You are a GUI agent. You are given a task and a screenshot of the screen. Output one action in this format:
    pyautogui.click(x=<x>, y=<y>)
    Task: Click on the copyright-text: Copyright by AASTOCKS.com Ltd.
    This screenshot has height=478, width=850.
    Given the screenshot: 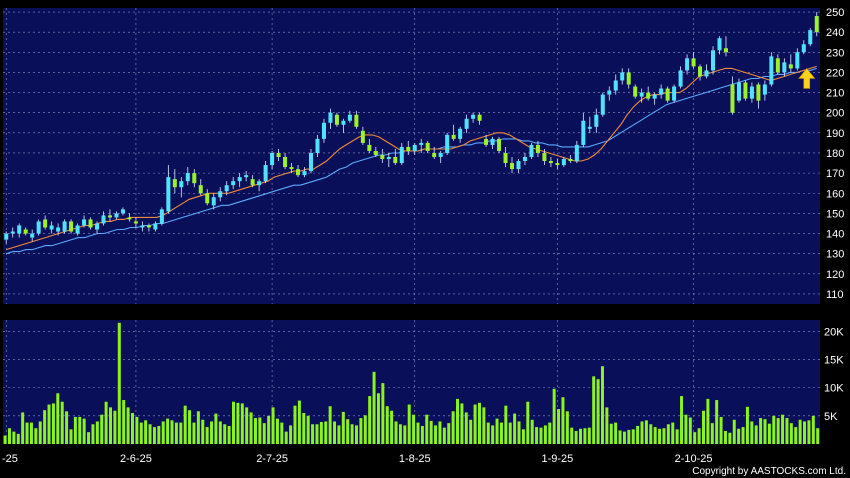 What is the action you would take?
    pyautogui.click(x=769, y=471)
    